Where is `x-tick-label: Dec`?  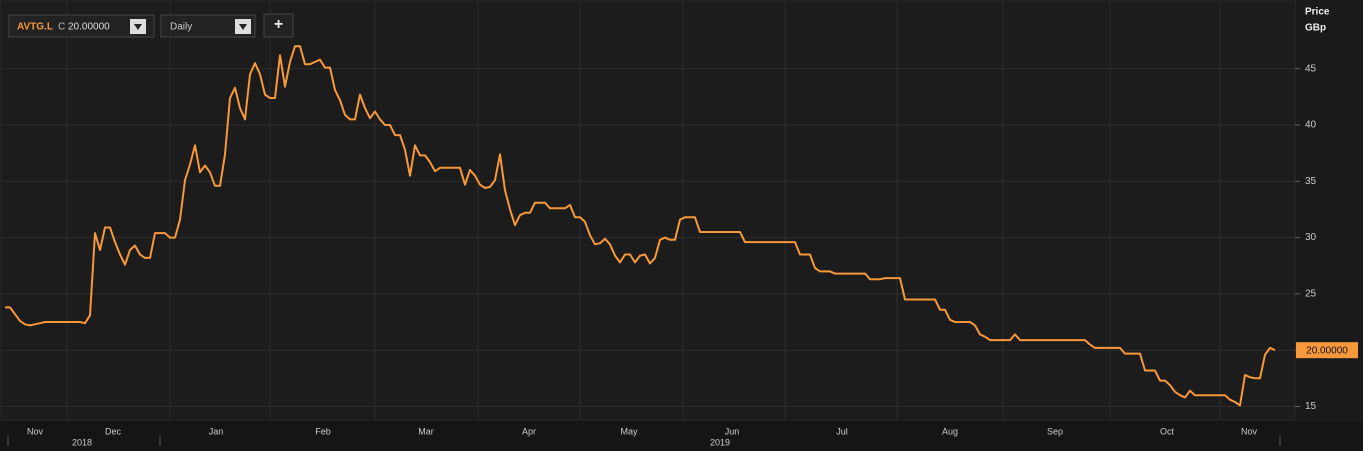 x-tick-label: Dec is located at coordinates (113, 431).